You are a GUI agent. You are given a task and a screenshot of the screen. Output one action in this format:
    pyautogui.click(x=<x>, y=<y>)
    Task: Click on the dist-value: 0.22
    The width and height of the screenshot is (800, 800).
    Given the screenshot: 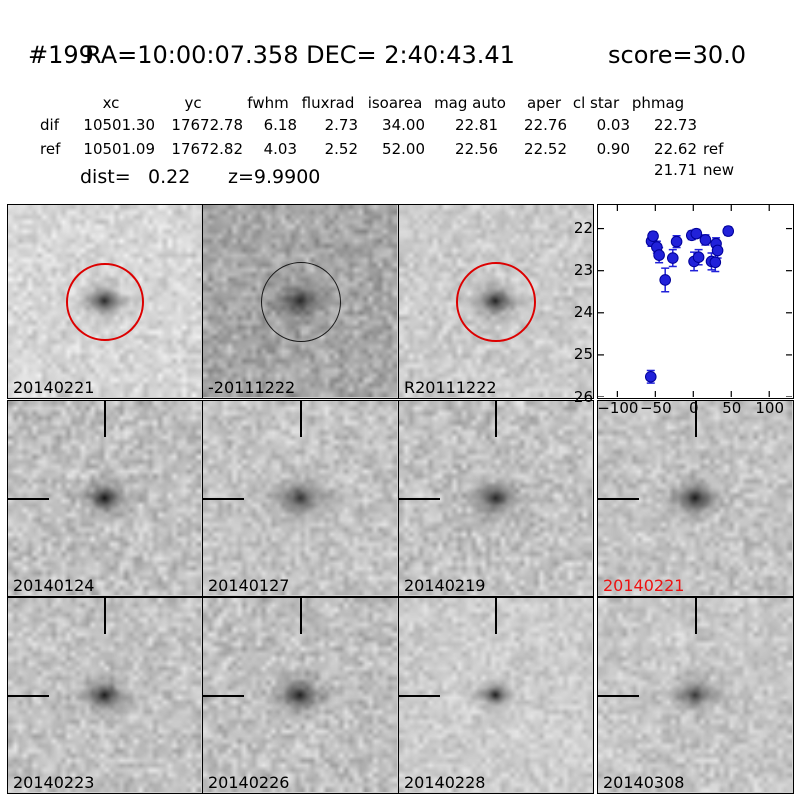 What is the action you would take?
    pyautogui.click(x=169, y=177)
    